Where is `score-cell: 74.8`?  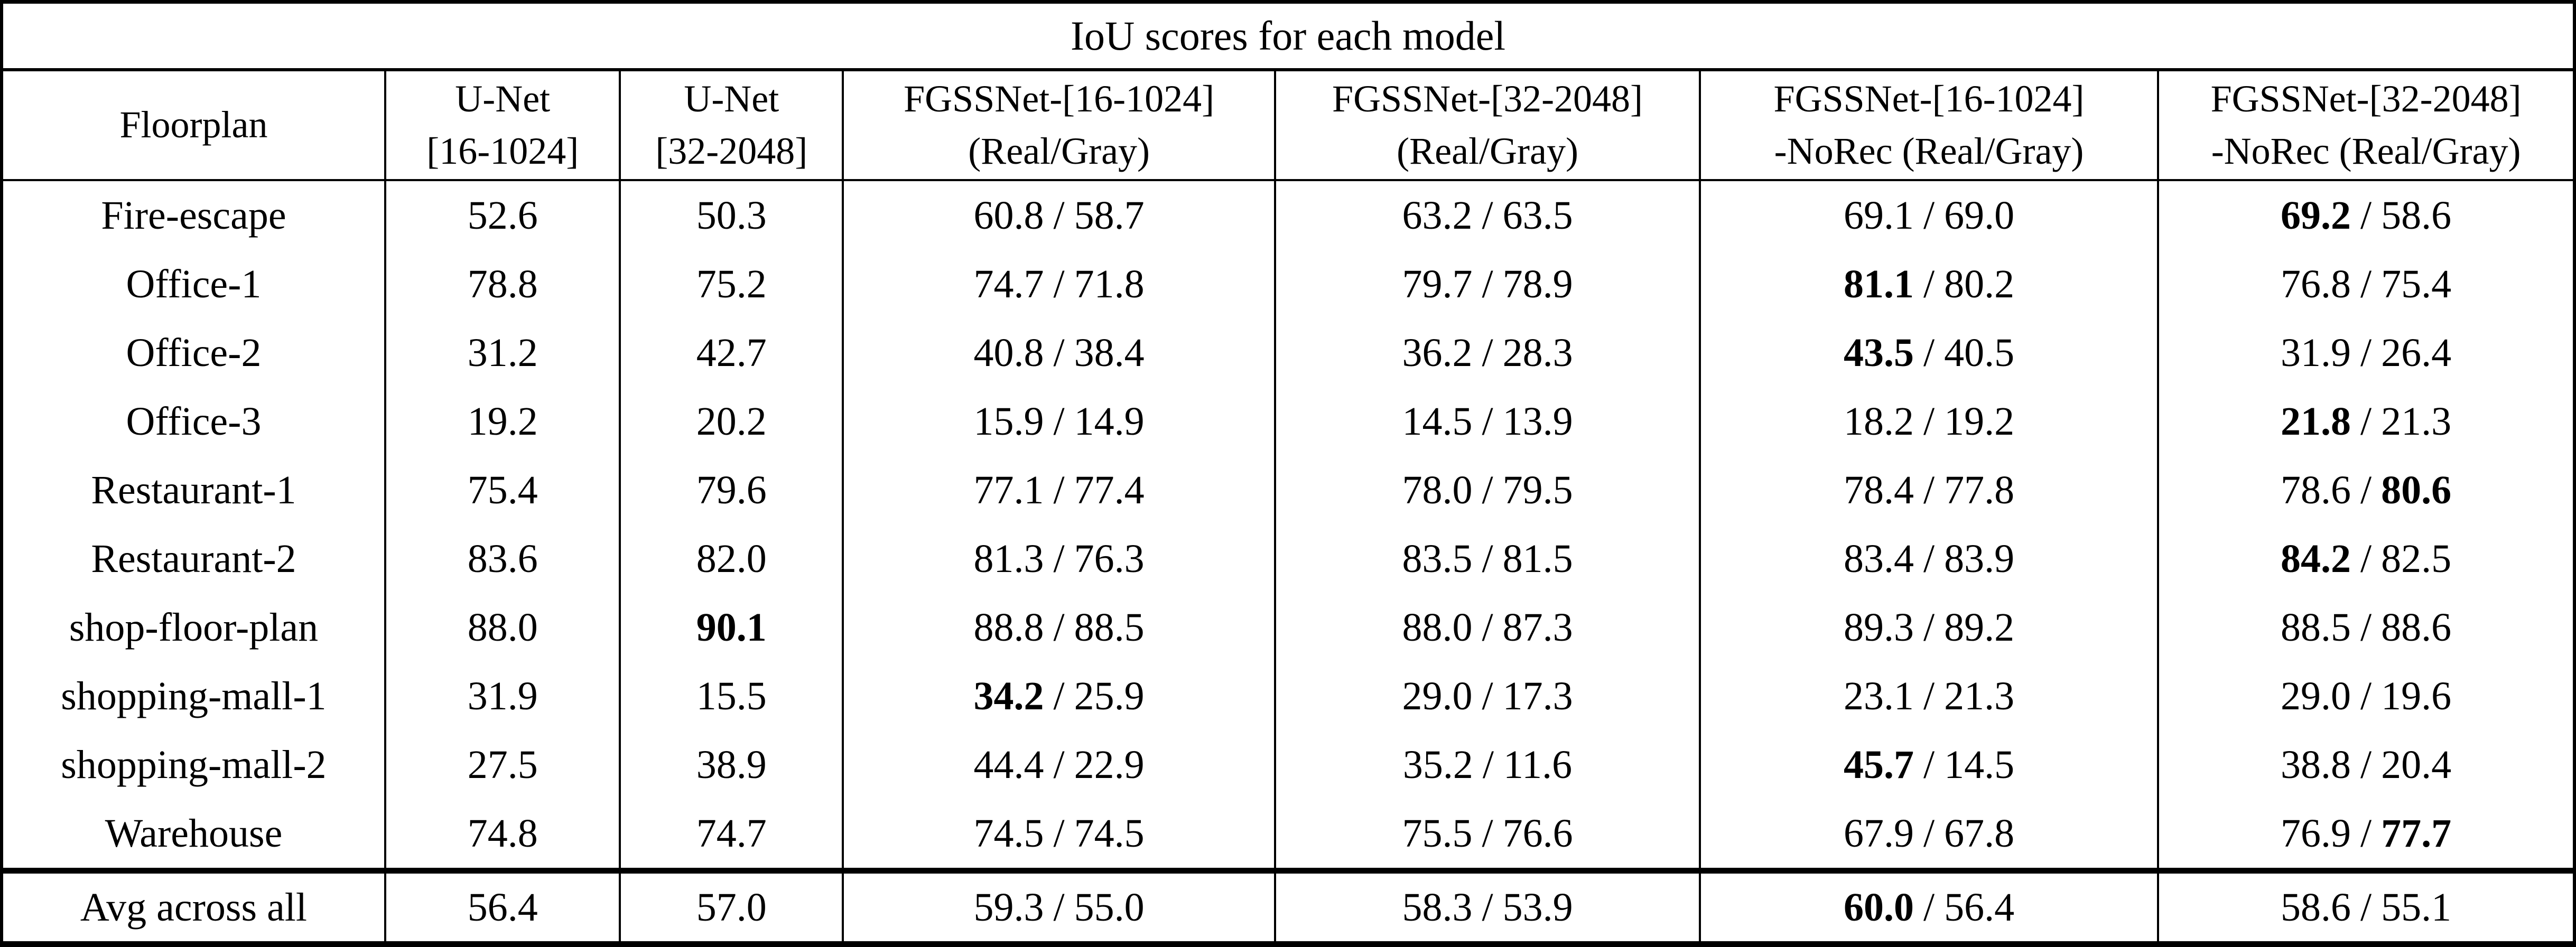
score-cell: 74.8 is located at coordinates (502, 835).